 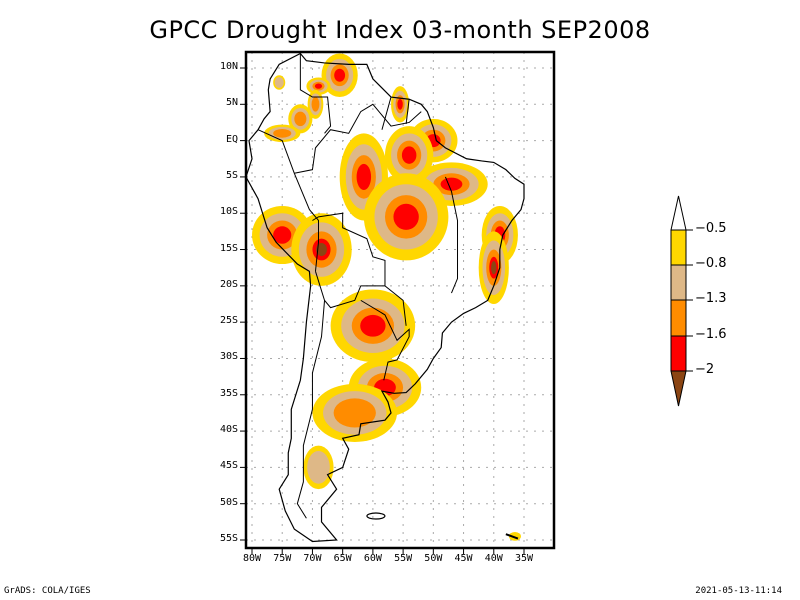 What do you see at coordinates (400, 30) in the screenshot?
I see `chart-title: GPCC Drought Index 03-month SEP2008` at bounding box center [400, 30].